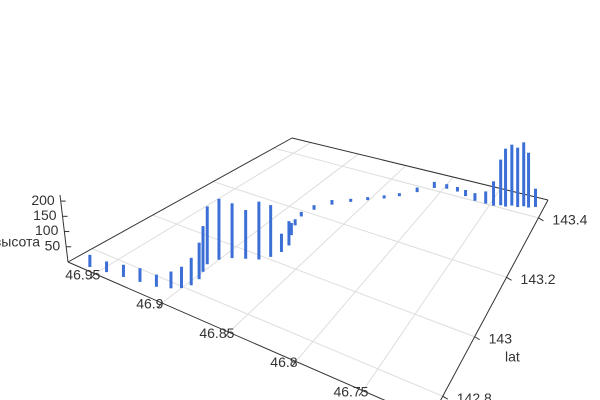 This screenshot has height=400, width=600. What do you see at coordinates (569, 220) in the screenshot?
I see `y-tick-label: 143.4` at bounding box center [569, 220].